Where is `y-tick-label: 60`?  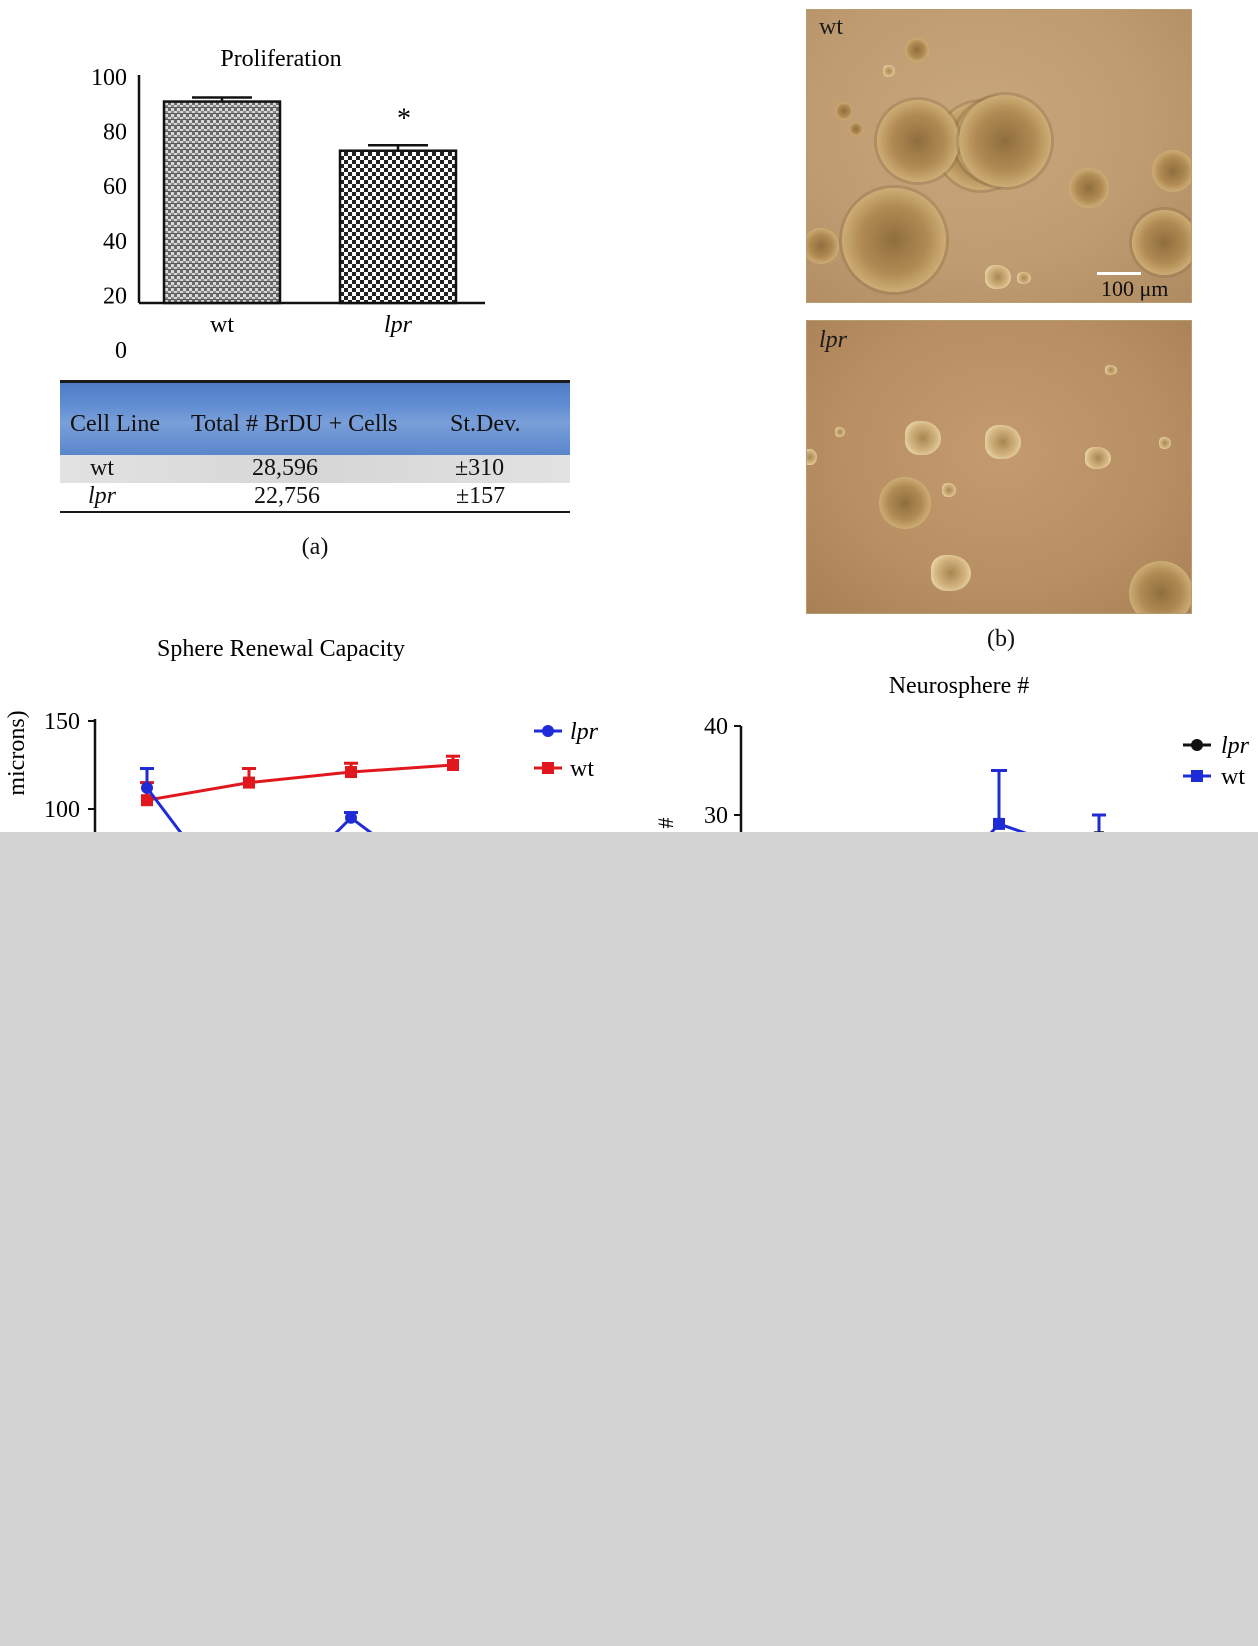
y-tick-label: 60 is located at coordinates (115, 187).